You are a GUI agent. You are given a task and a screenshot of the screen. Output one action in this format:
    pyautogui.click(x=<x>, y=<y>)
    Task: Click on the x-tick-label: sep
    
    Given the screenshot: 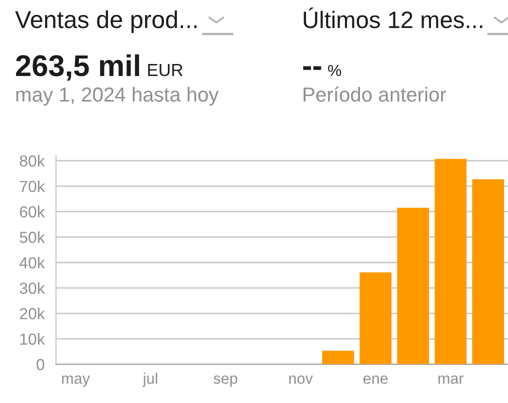 What is the action you would take?
    pyautogui.click(x=226, y=381)
    